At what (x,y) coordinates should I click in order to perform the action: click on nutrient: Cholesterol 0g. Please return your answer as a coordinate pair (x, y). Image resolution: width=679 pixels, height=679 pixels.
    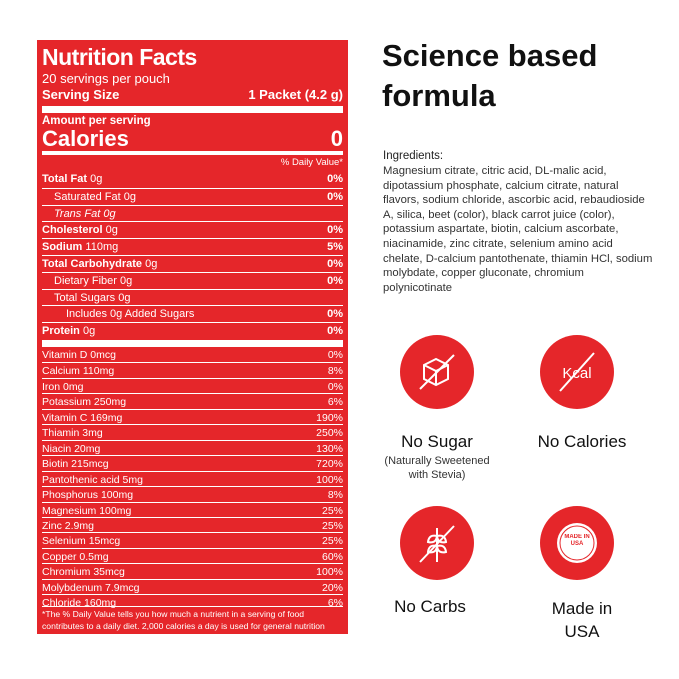
    Looking at the image, I should click on (80, 230).